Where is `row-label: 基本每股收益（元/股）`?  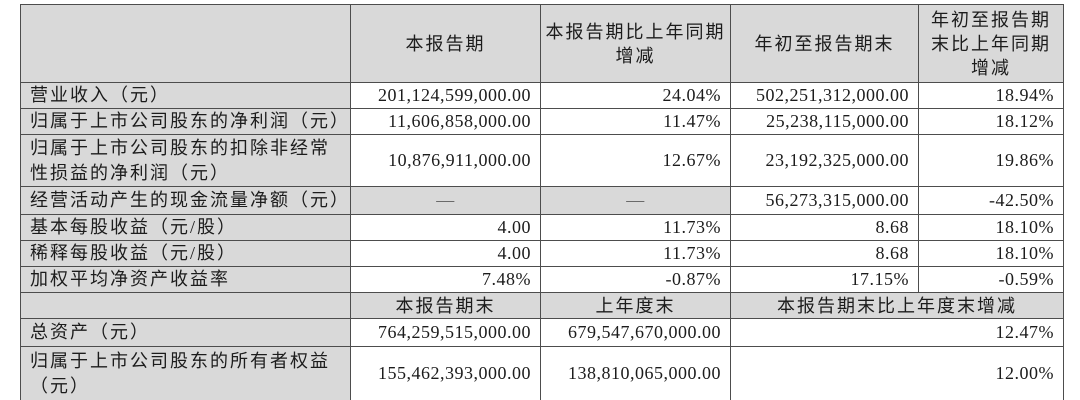 row-label: 基本每股收益（元/股） is located at coordinates (185, 227).